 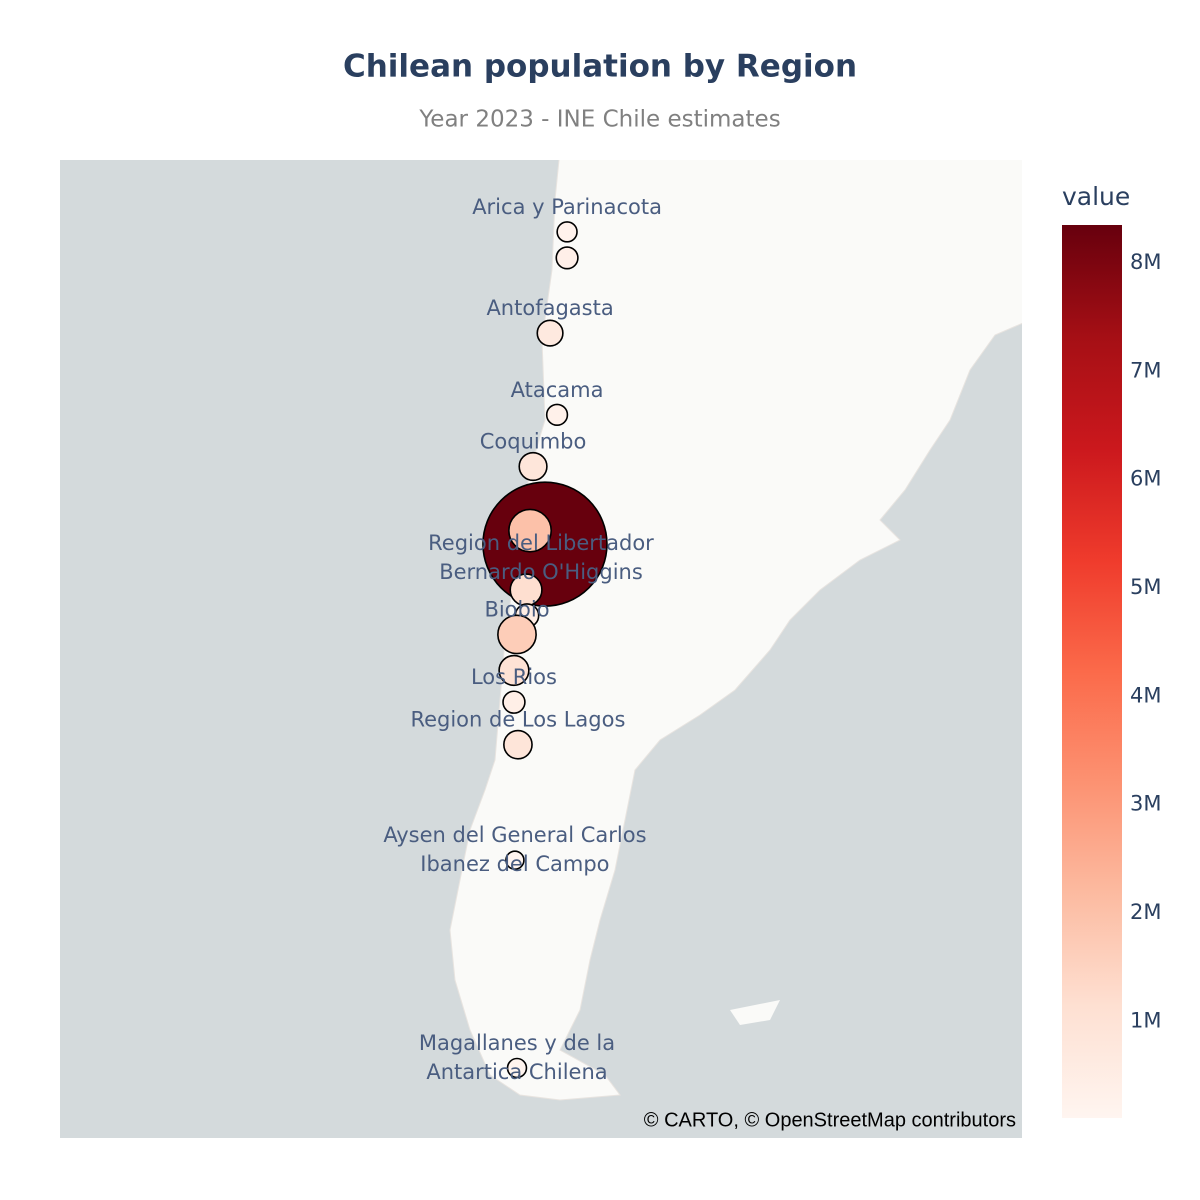 I want to click on region-label: Los Rios, so click(x=514, y=677).